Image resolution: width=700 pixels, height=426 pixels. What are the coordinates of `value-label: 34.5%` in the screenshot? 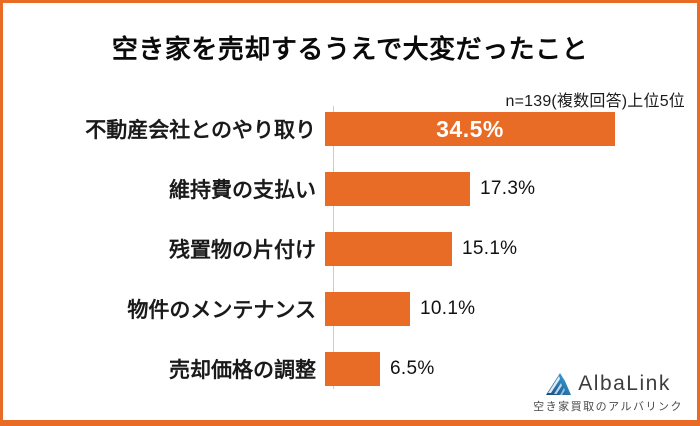 It's located at (470, 128).